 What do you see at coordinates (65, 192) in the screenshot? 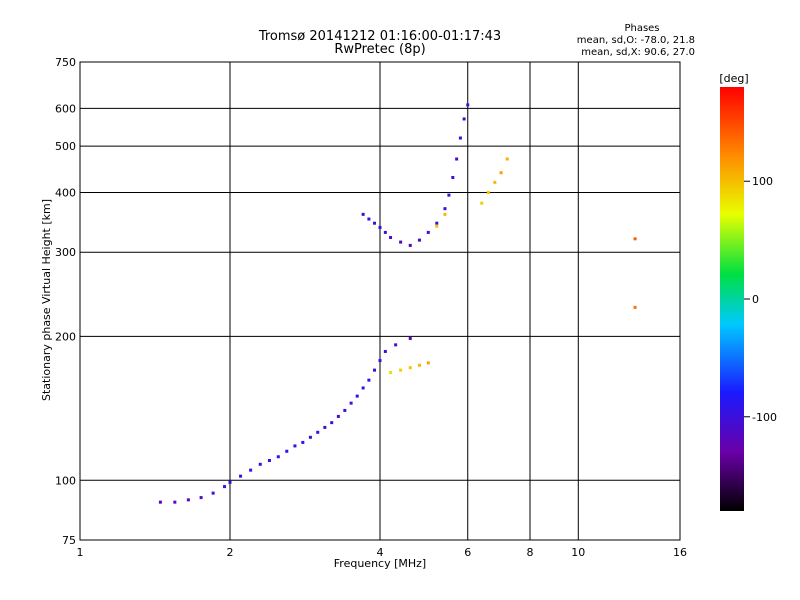
I see `y-tick-label: 400` at bounding box center [65, 192].